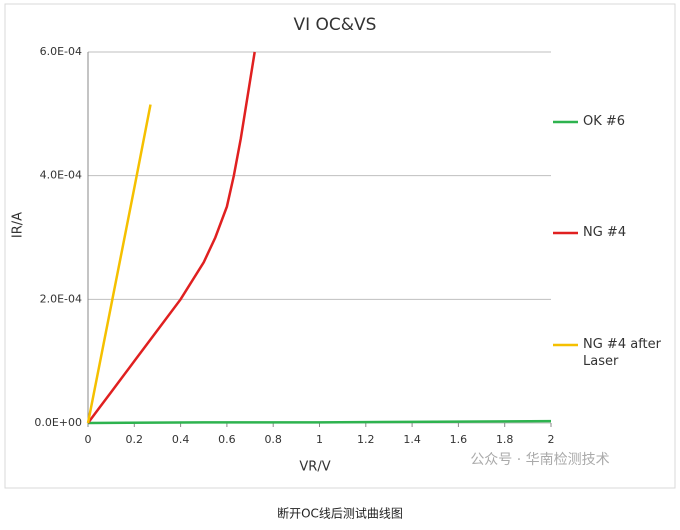  Describe the element at coordinates (61, 175) in the screenshot. I see `y-tick-label: 4.0E-04` at that location.